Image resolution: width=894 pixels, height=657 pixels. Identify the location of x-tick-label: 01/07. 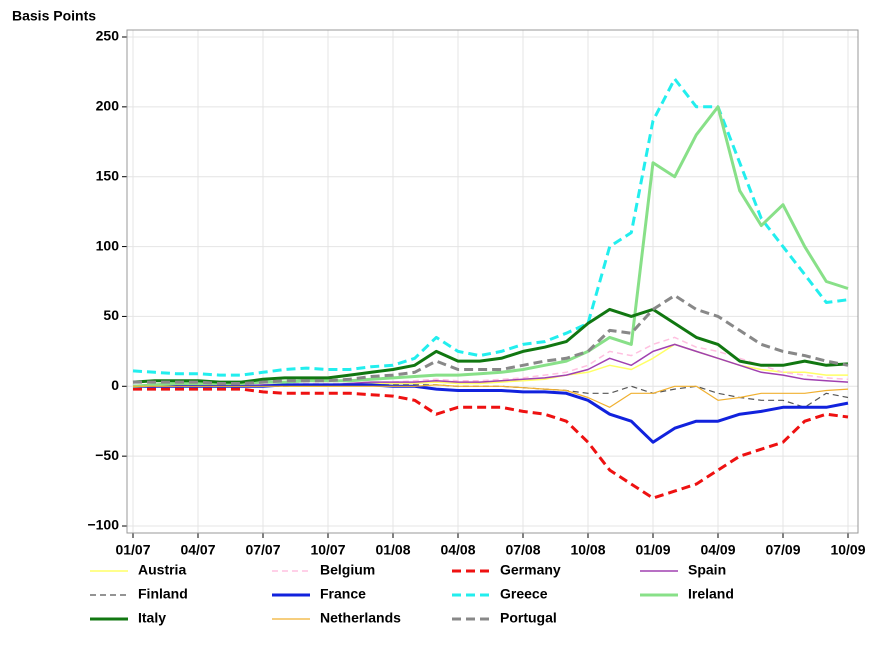
(132, 550).